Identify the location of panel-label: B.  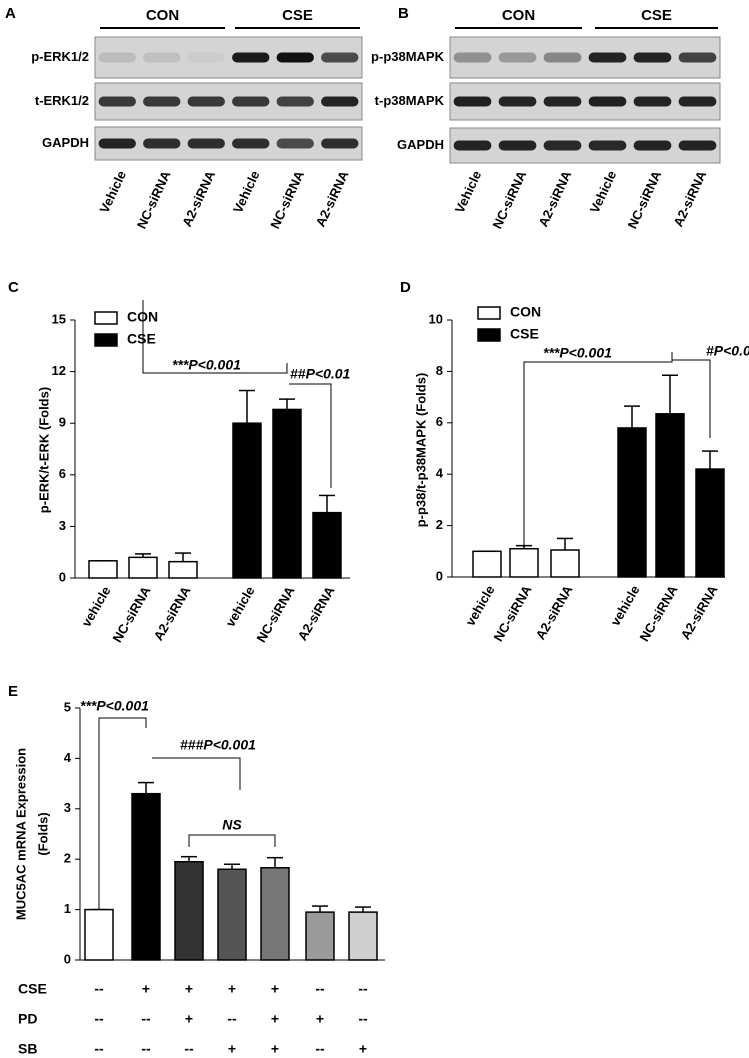
(403, 13).